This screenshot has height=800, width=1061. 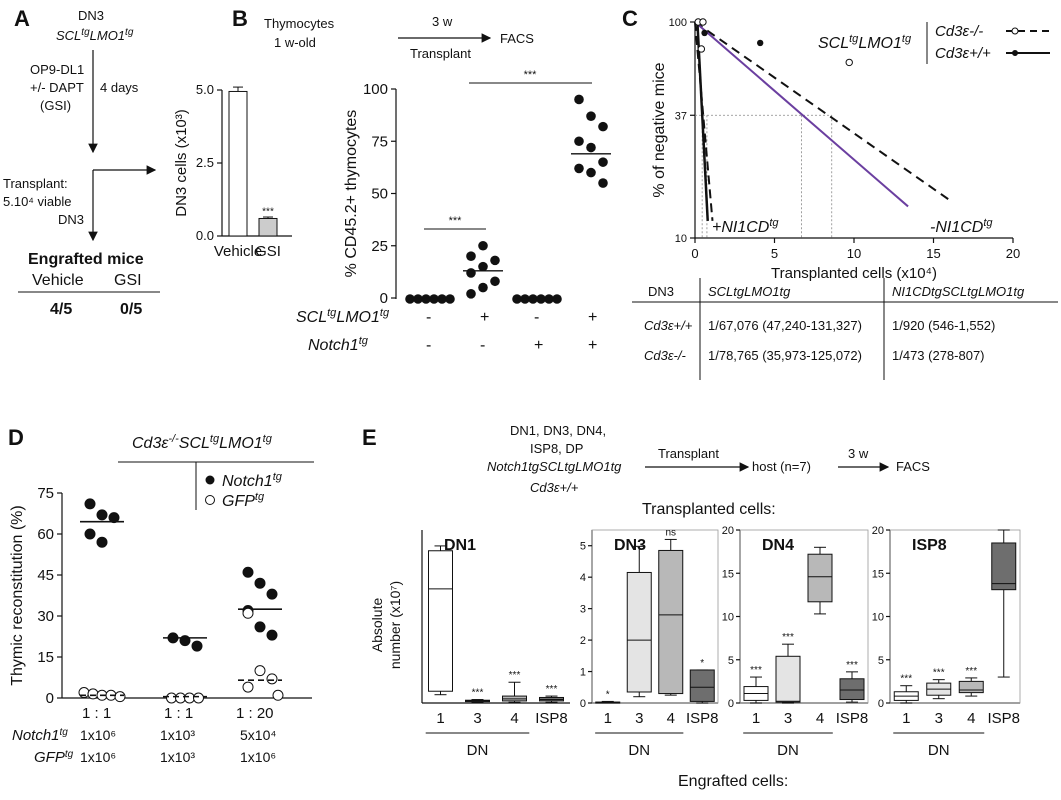 I want to click on e-y-tick-label: 5, so click(x=583, y=547).